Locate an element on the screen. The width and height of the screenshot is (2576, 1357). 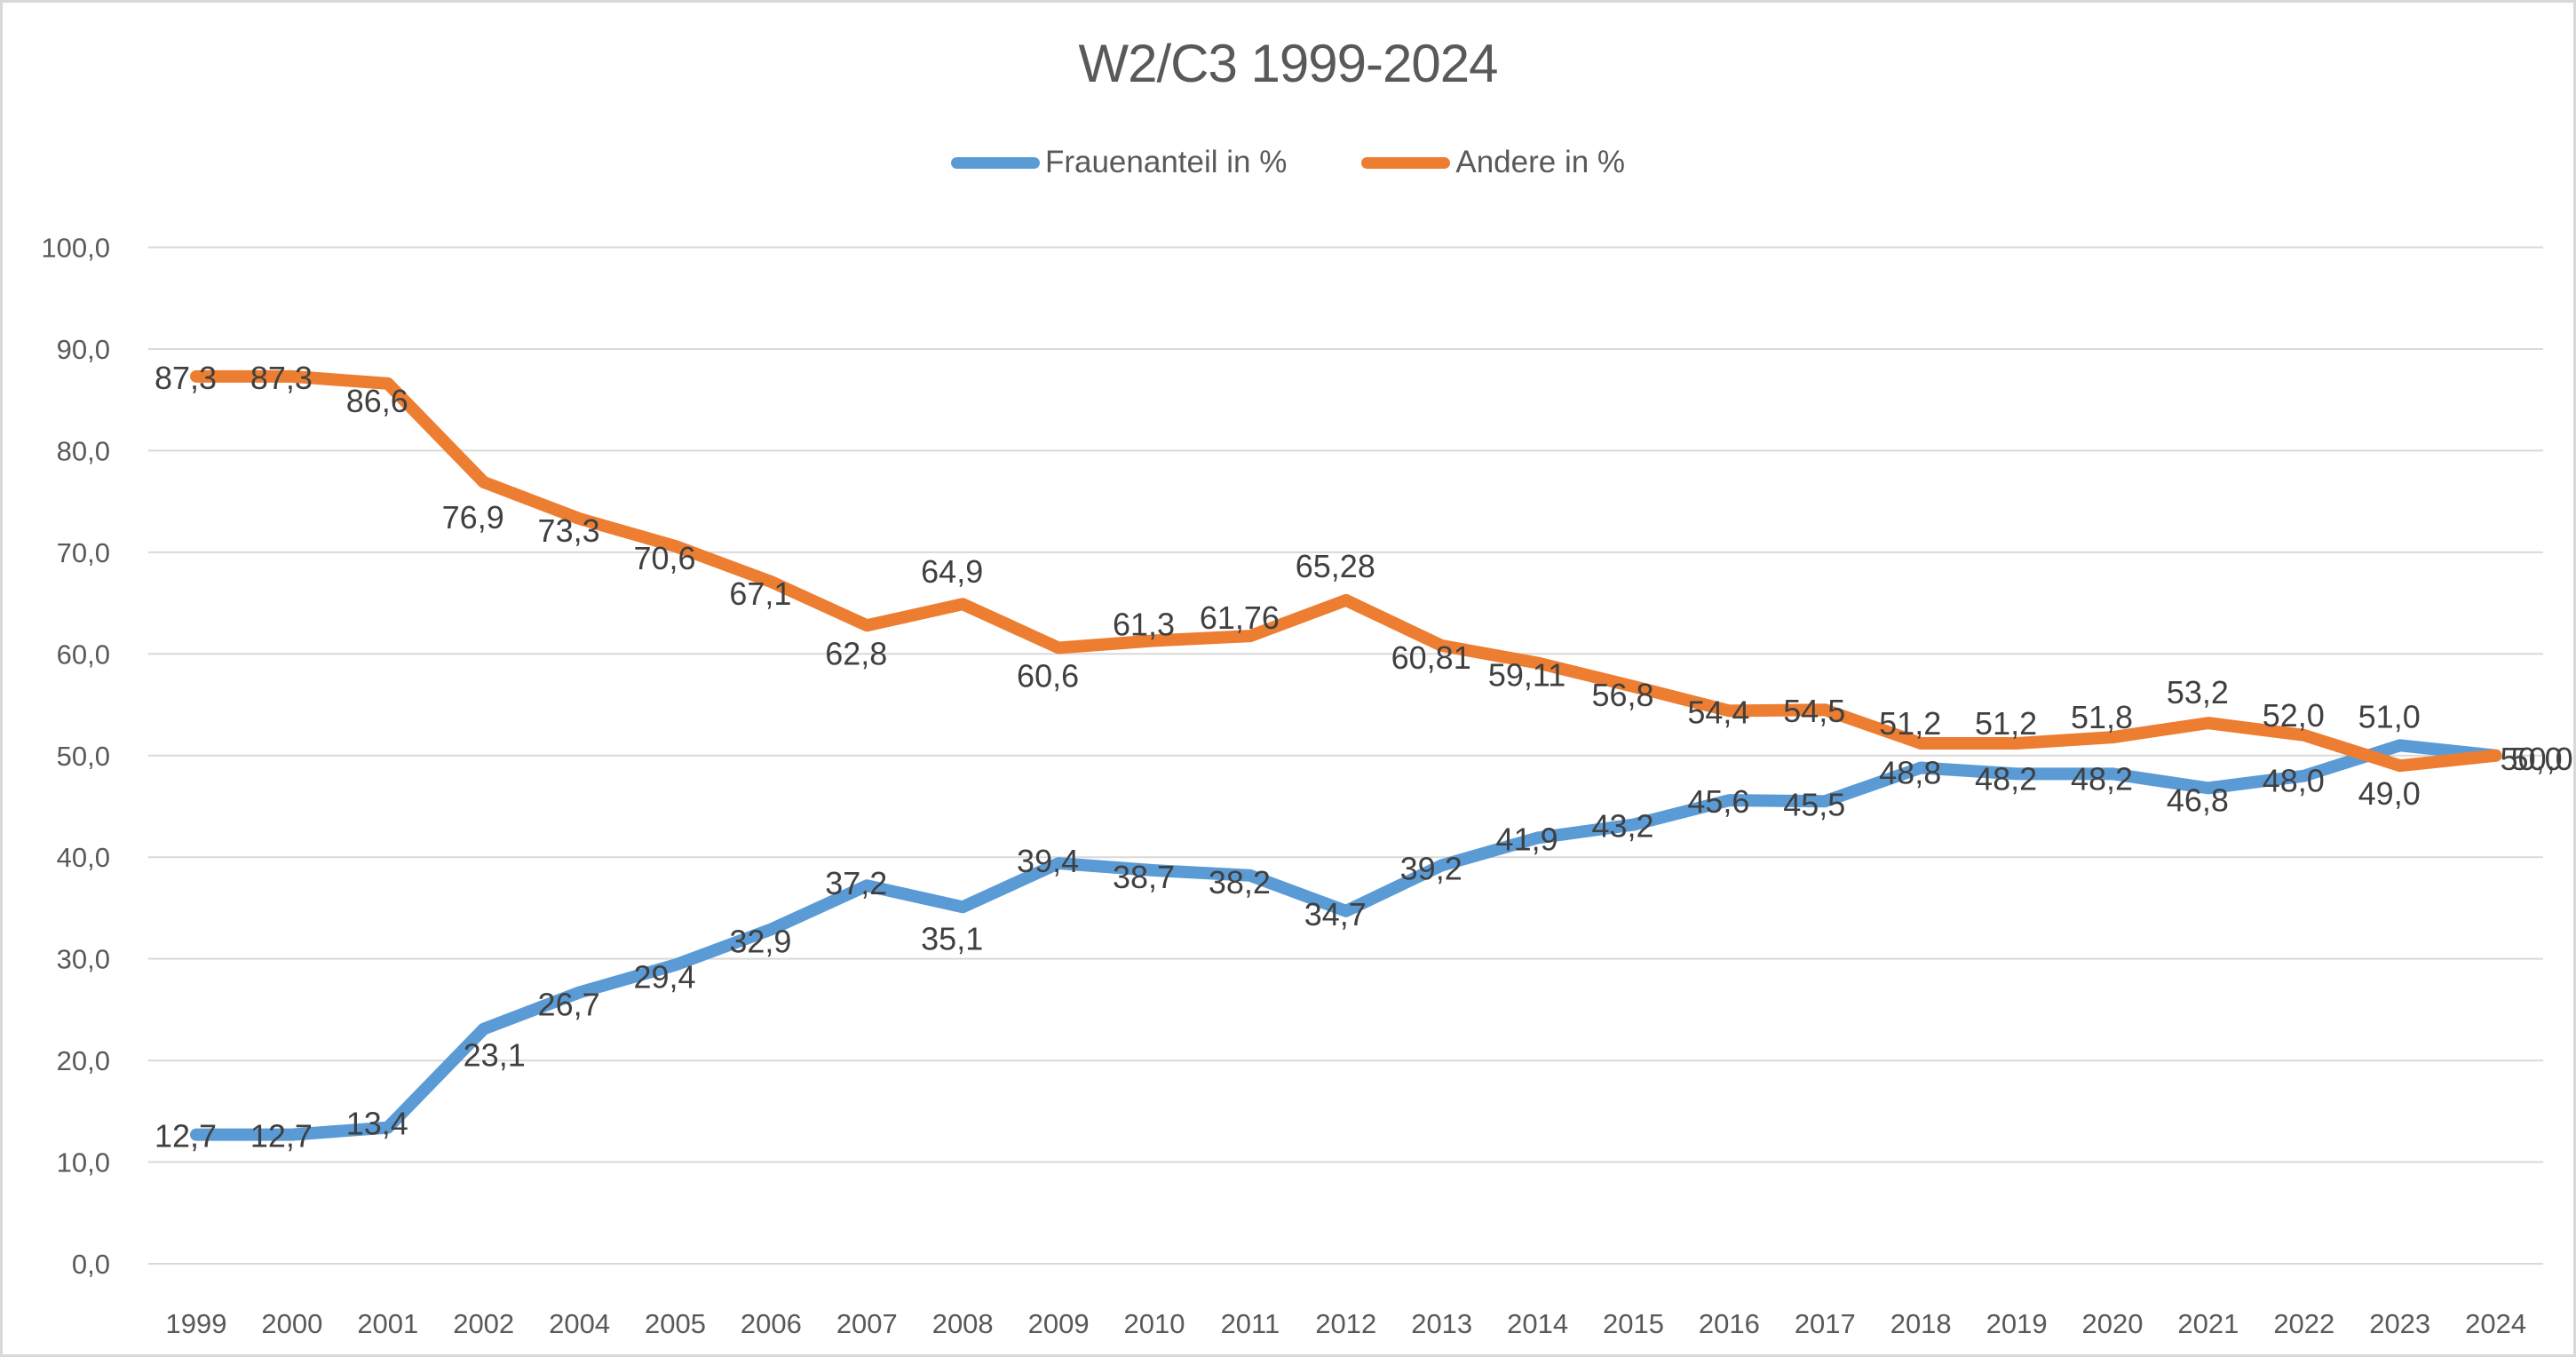
y-tick-label: 40,0 is located at coordinates (84, 857).